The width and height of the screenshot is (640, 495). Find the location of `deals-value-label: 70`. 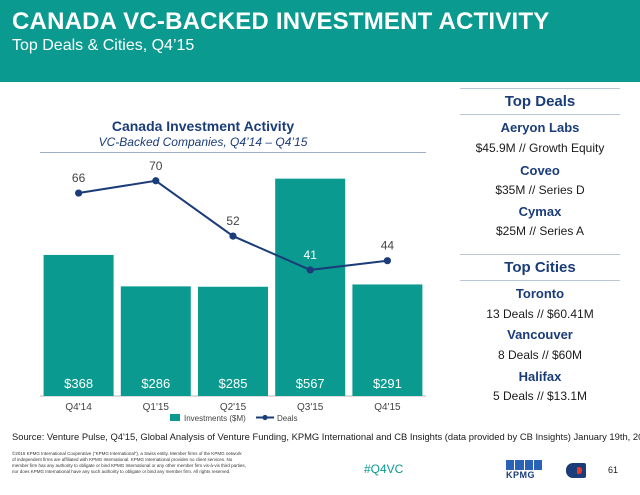

deals-value-label: 70 is located at coordinates (156, 166).